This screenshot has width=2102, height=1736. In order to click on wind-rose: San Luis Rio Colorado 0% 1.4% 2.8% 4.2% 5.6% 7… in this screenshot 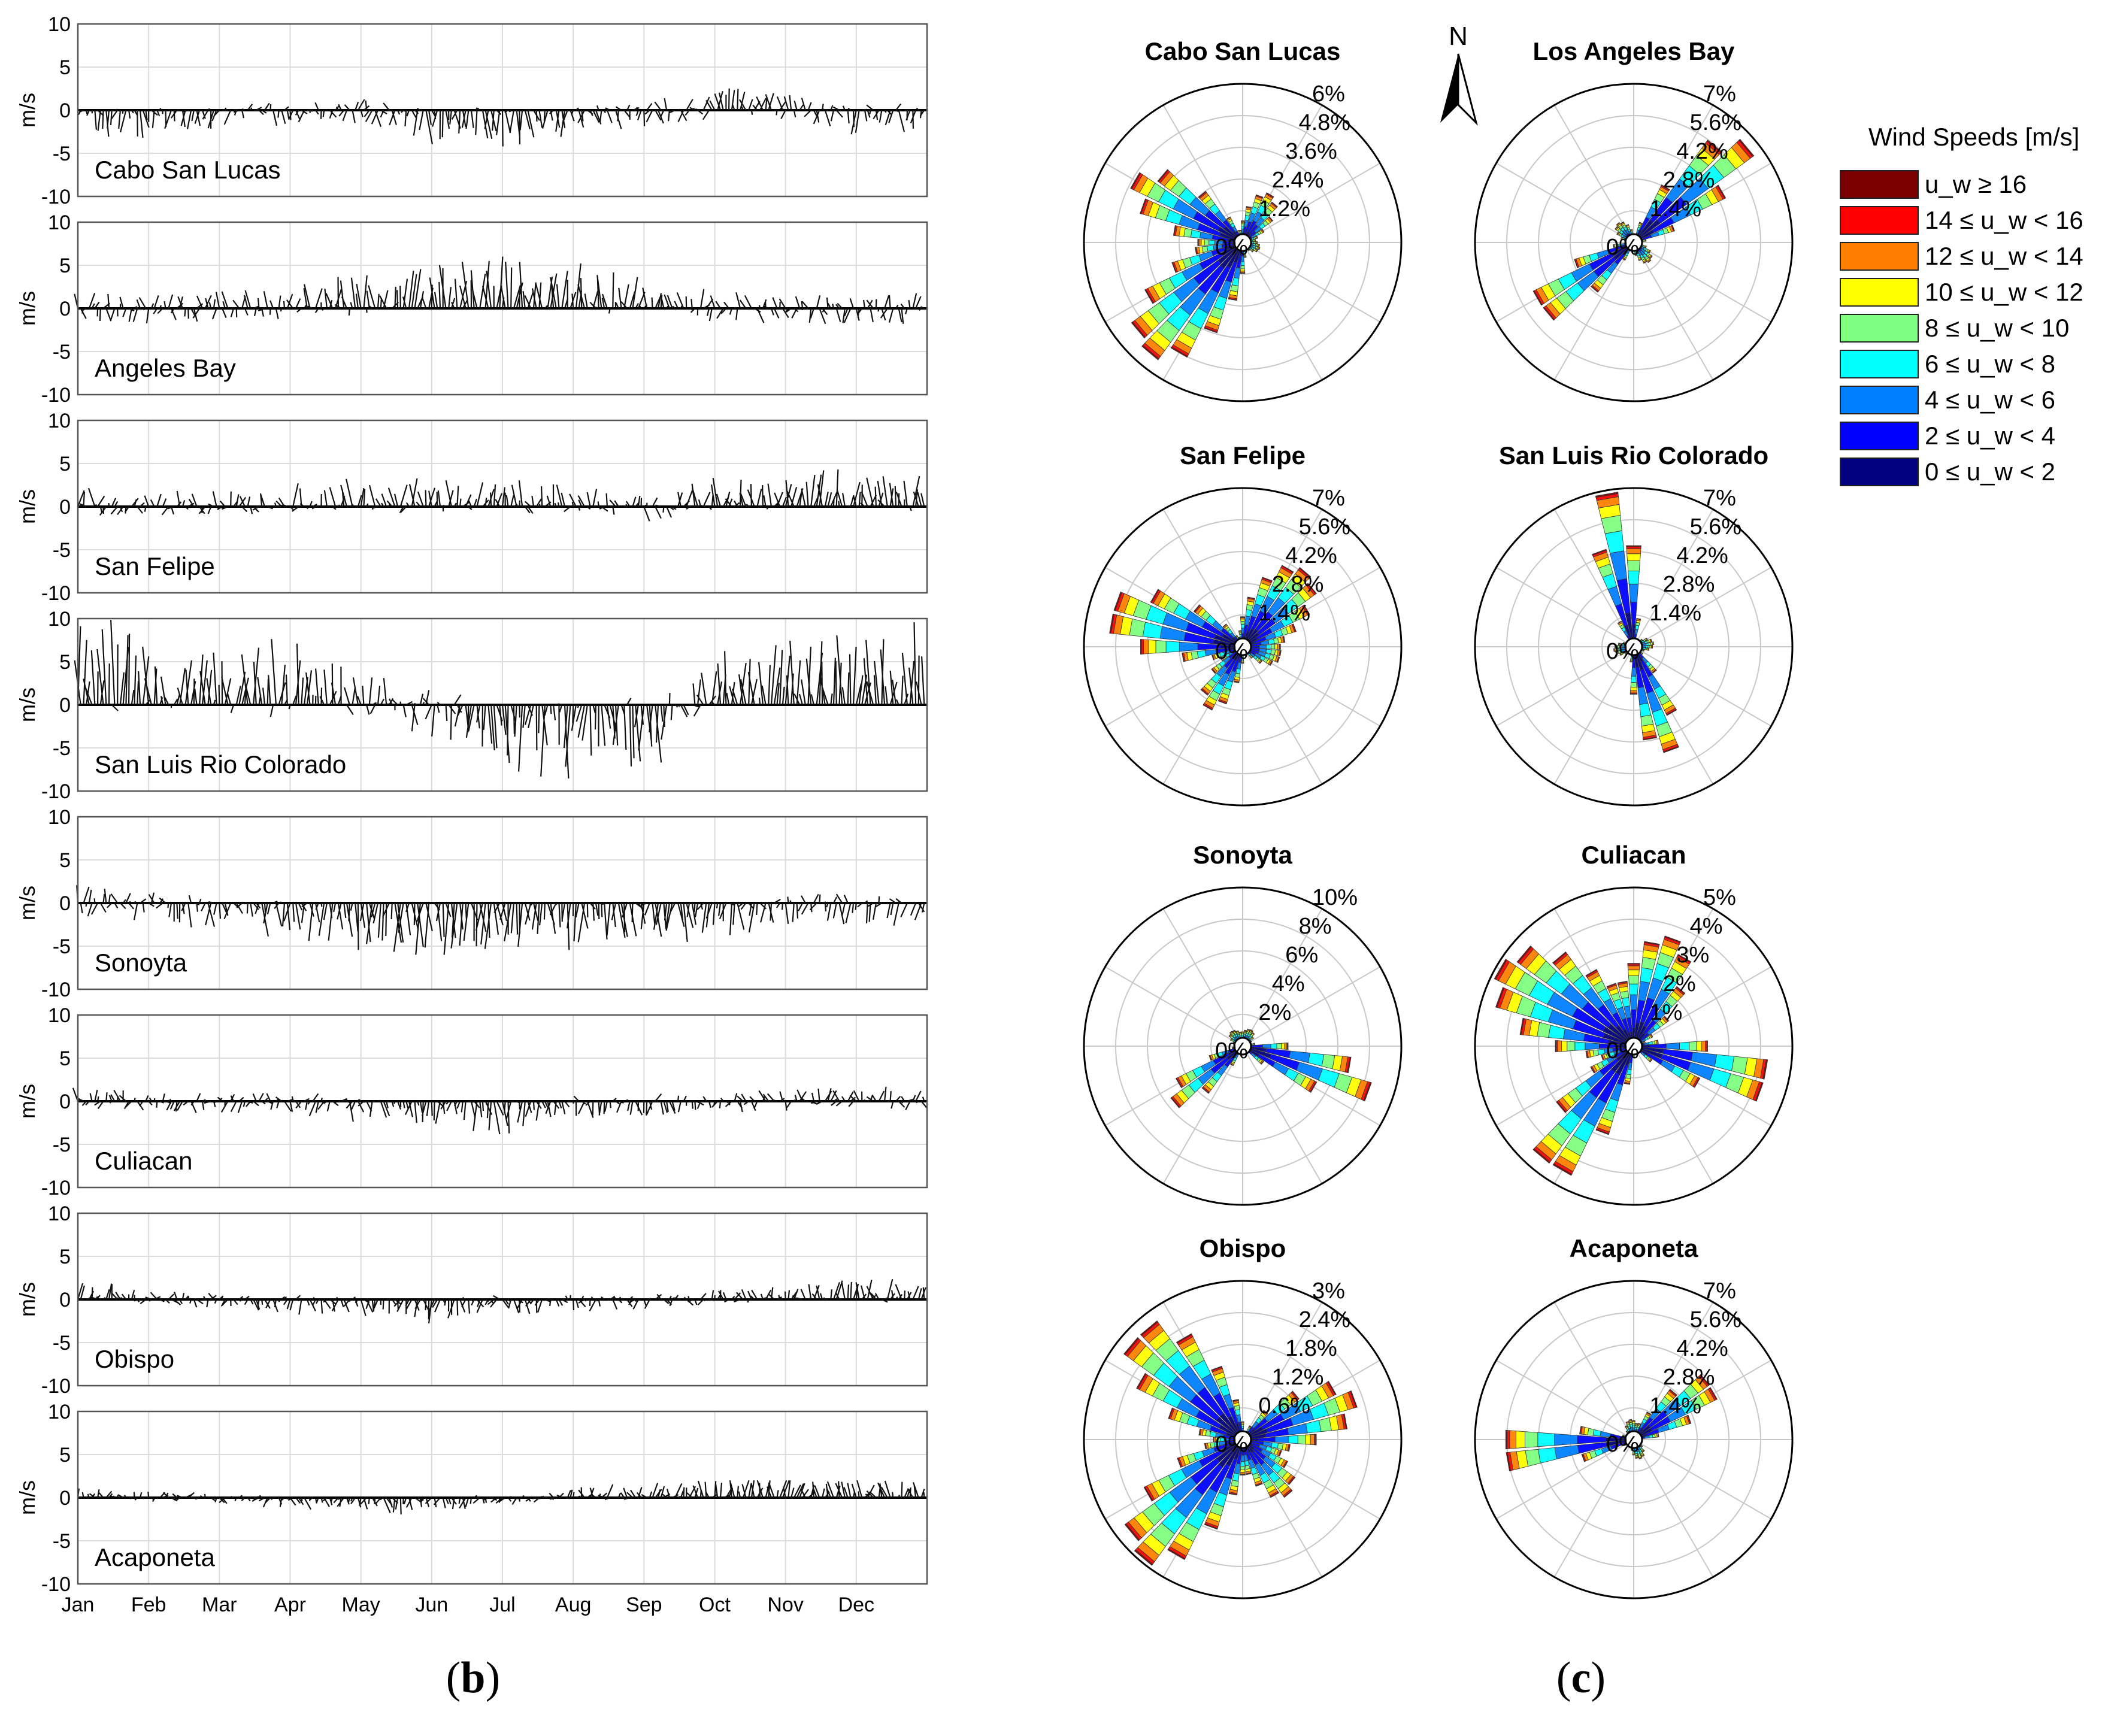, I will do `click(1634, 624)`.